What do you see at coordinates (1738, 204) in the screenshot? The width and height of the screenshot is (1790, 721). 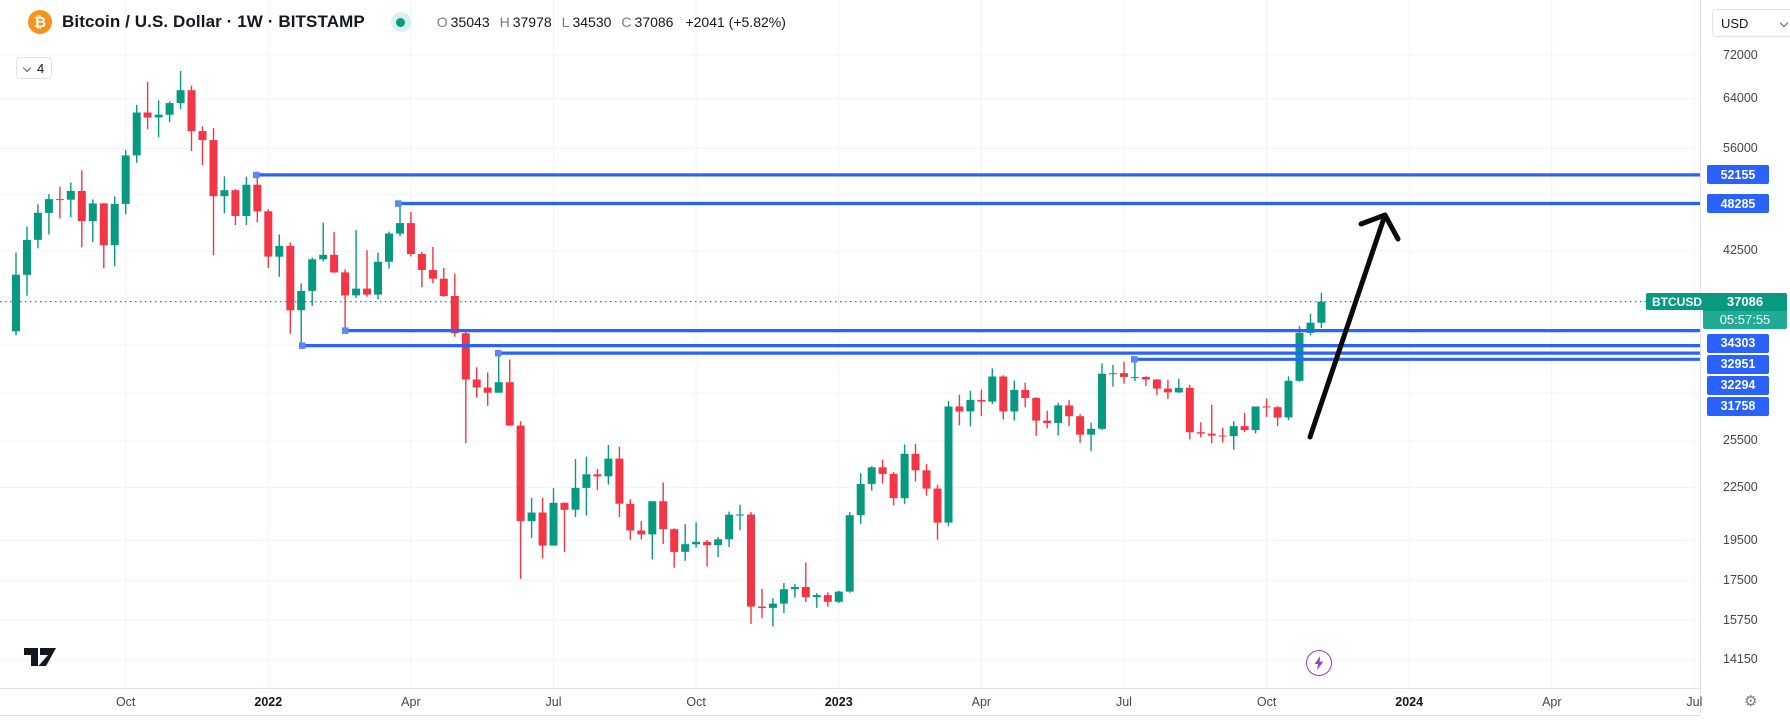 I see `price-level-label: 48285` at bounding box center [1738, 204].